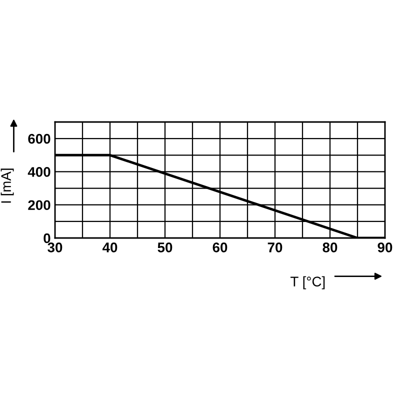  What do you see at coordinates (330, 247) in the screenshot?
I see `x-tick-label: 80` at bounding box center [330, 247].